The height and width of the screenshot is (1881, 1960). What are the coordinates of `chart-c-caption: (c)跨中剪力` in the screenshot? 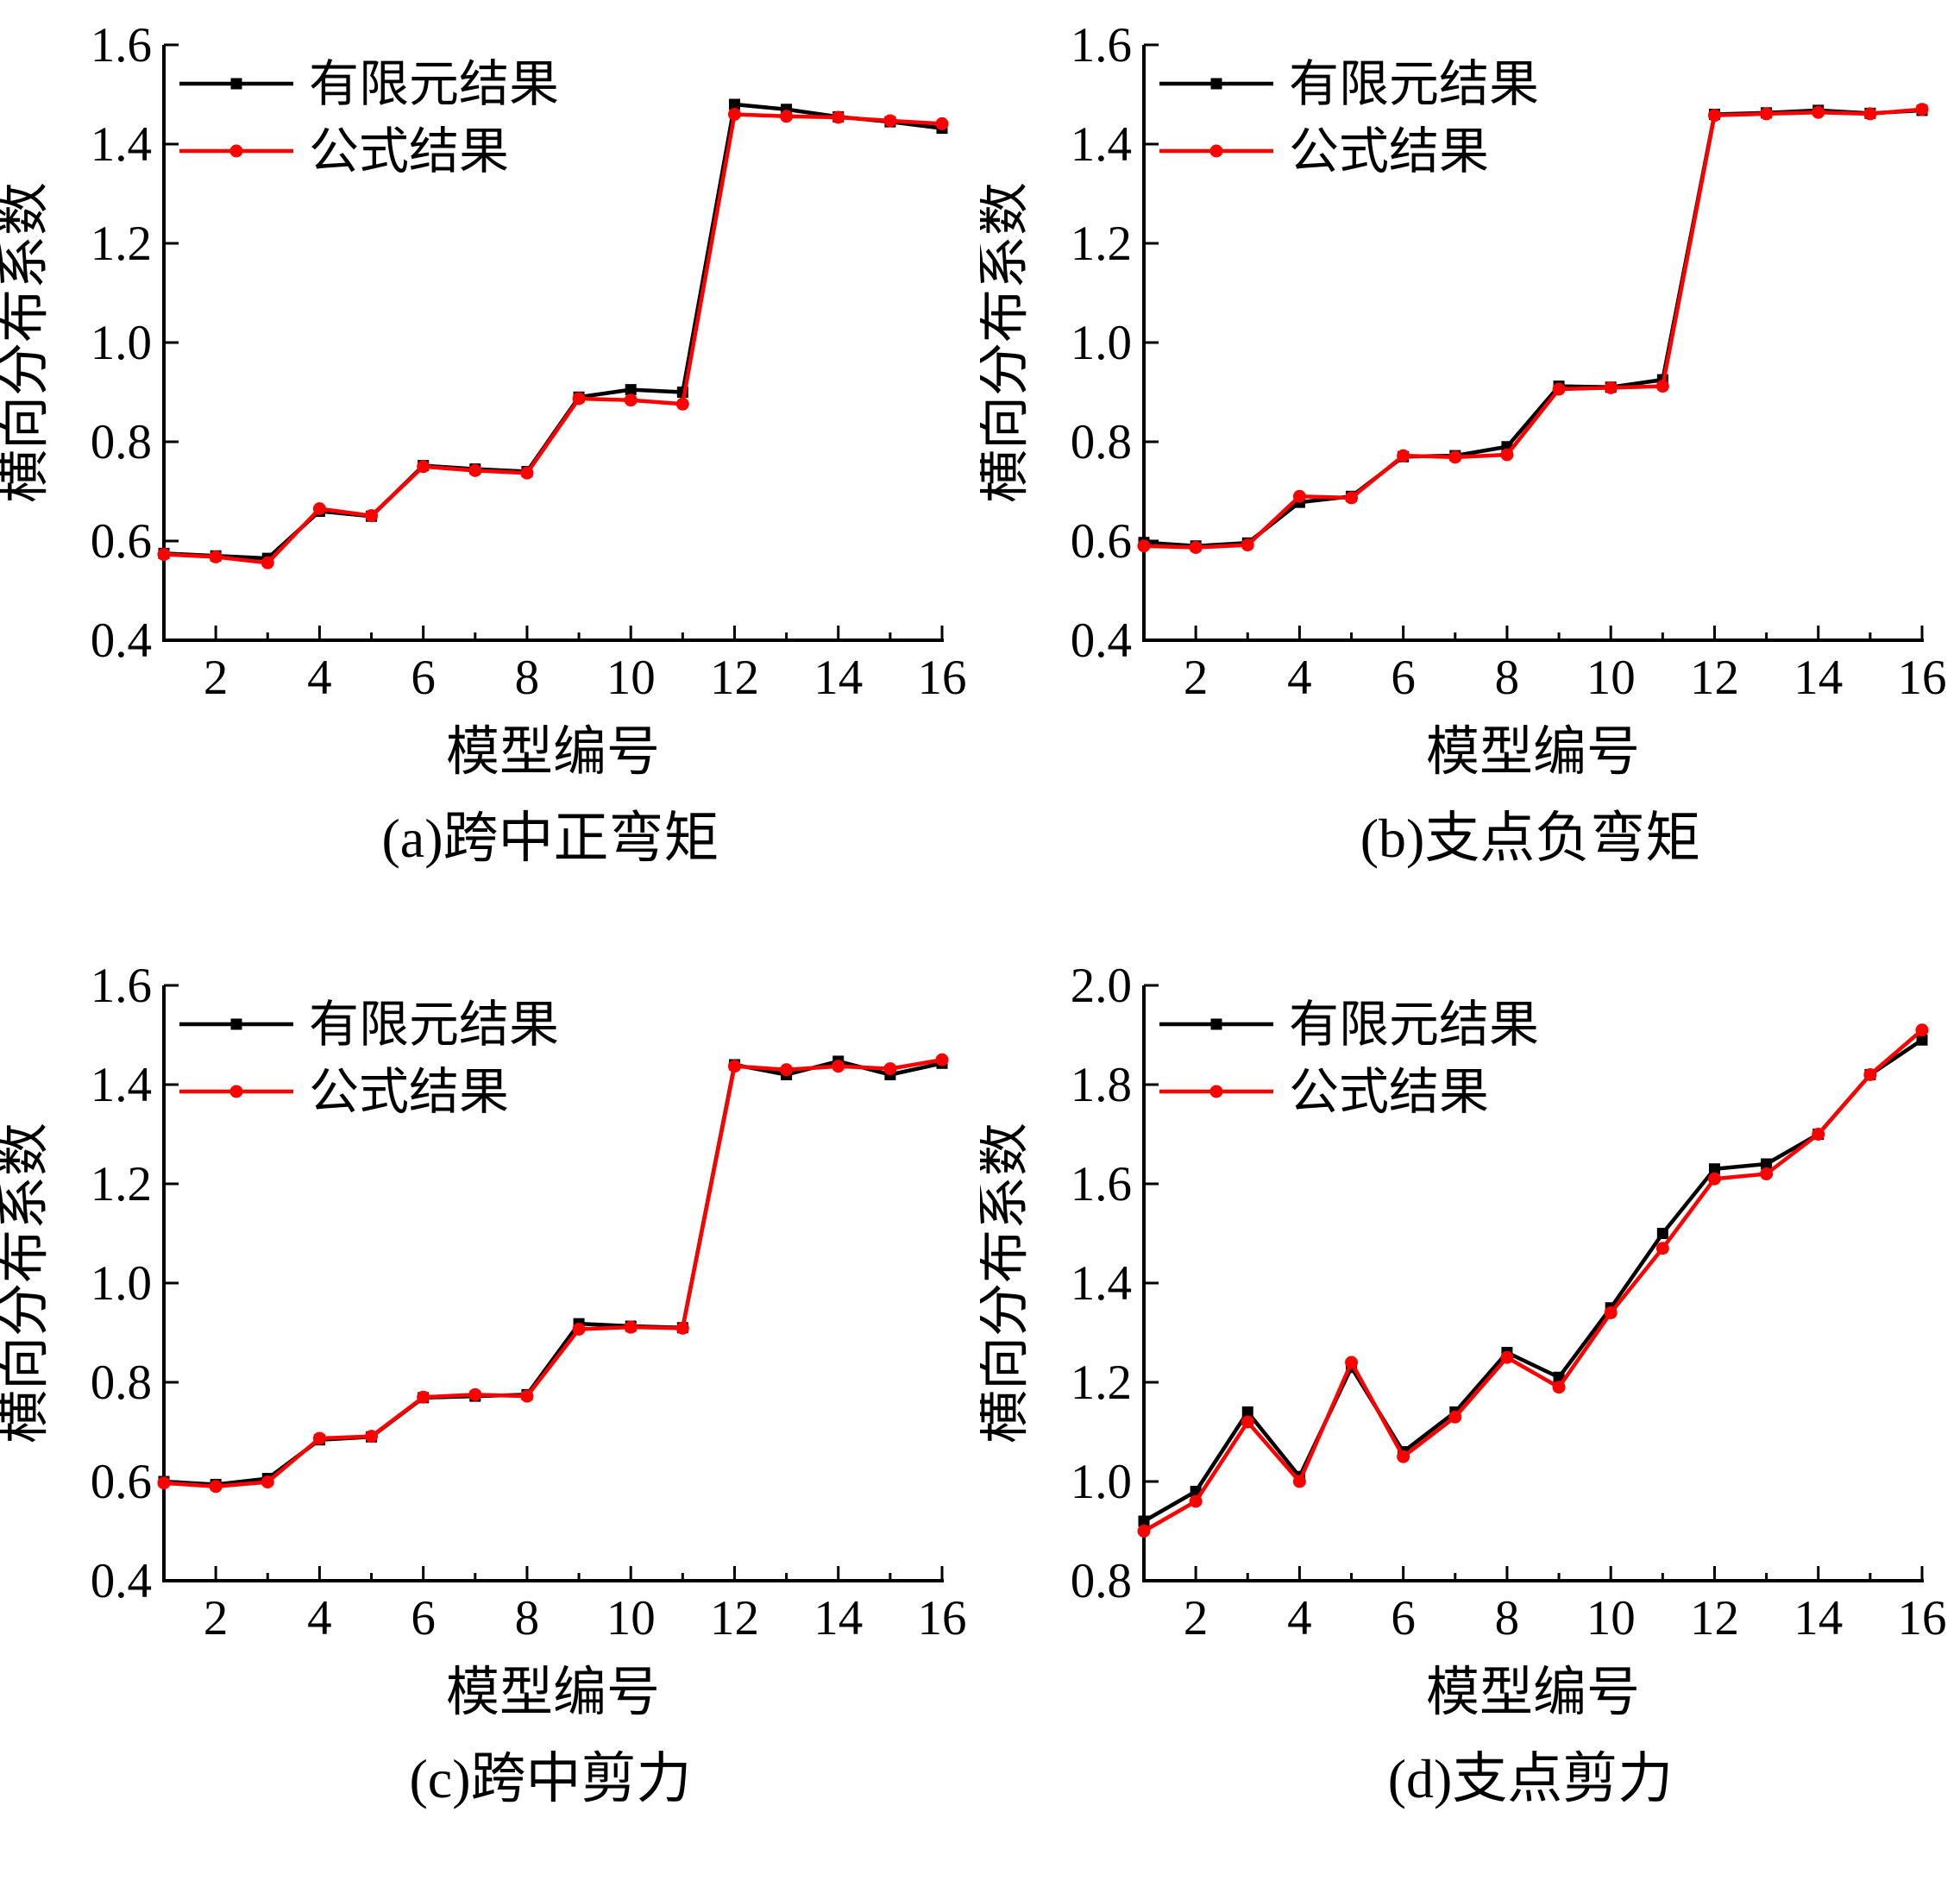 It's located at (550, 1779).